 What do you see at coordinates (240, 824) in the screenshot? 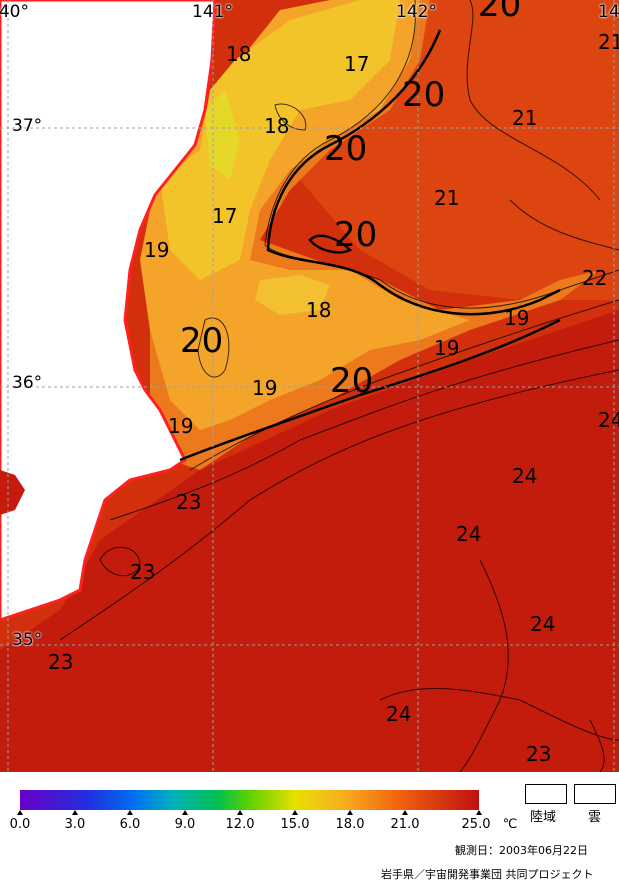
I see `scale-tick-label: 12.0` at bounding box center [240, 824].